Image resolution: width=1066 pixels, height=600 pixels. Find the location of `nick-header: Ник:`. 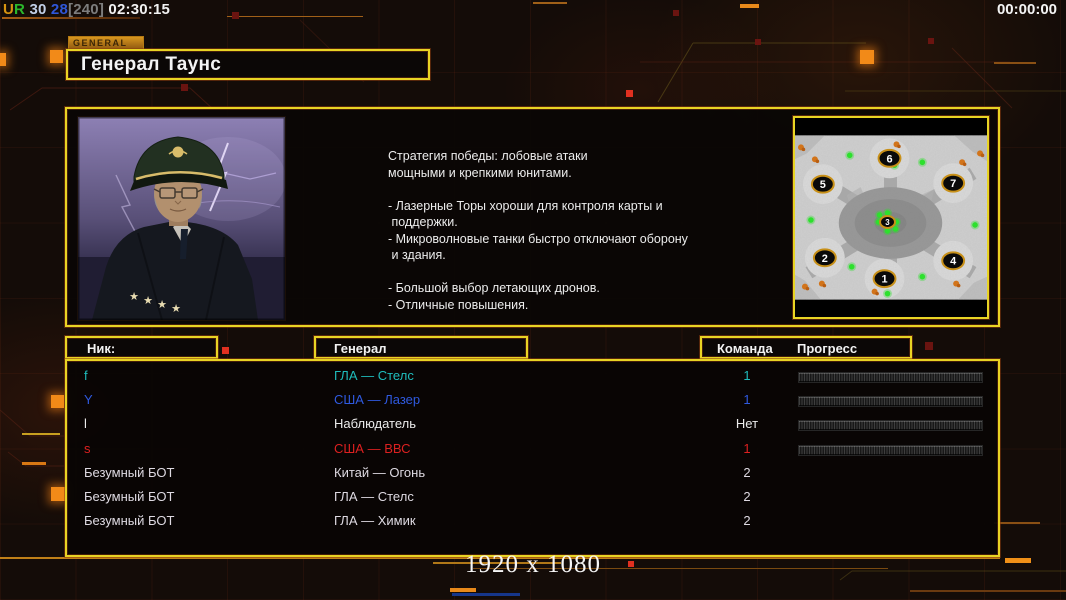

nick-header: Ник: is located at coordinates (101, 348).